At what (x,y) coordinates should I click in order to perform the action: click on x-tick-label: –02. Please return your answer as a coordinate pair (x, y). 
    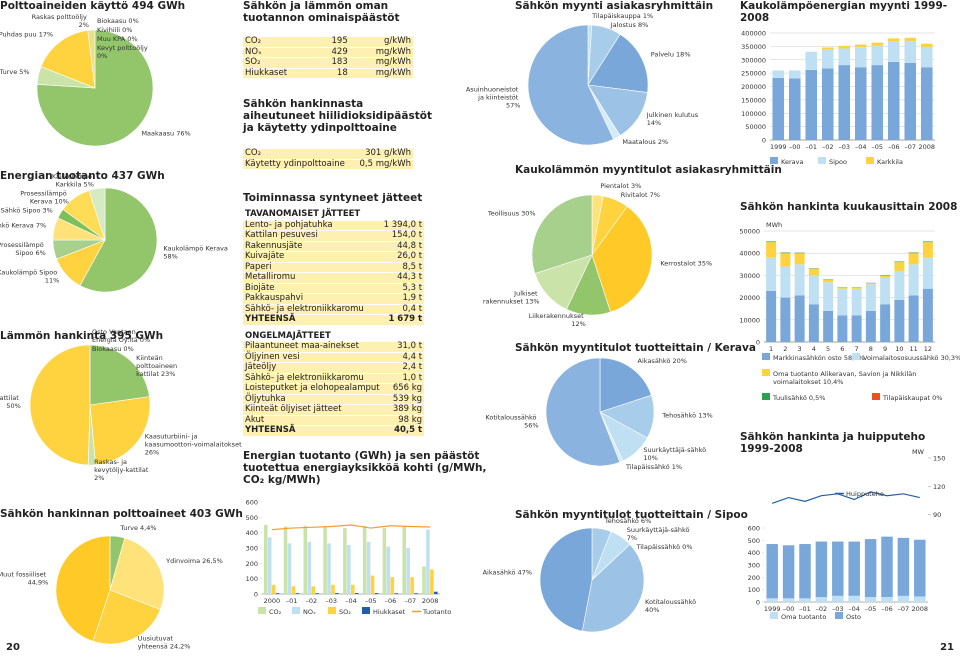
    Looking at the image, I should click on (312, 601).